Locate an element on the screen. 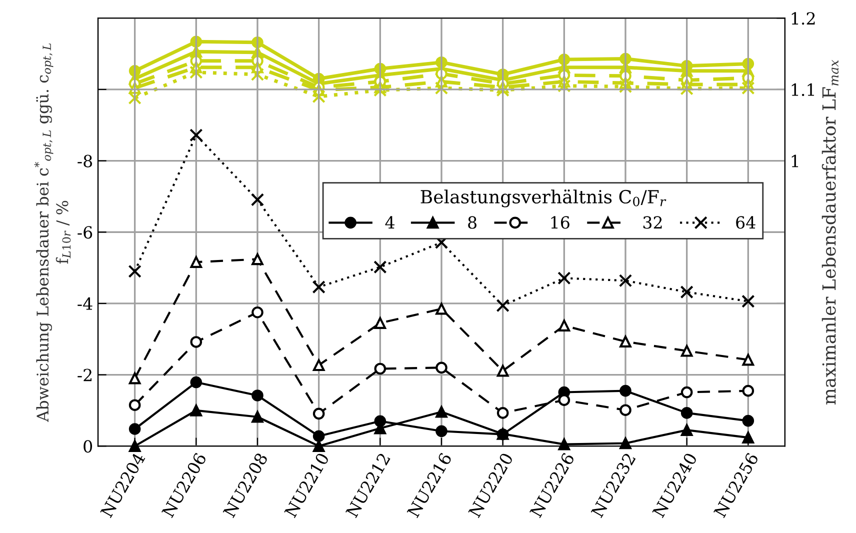  y-tick-label: -8 is located at coordinates (85, 161).